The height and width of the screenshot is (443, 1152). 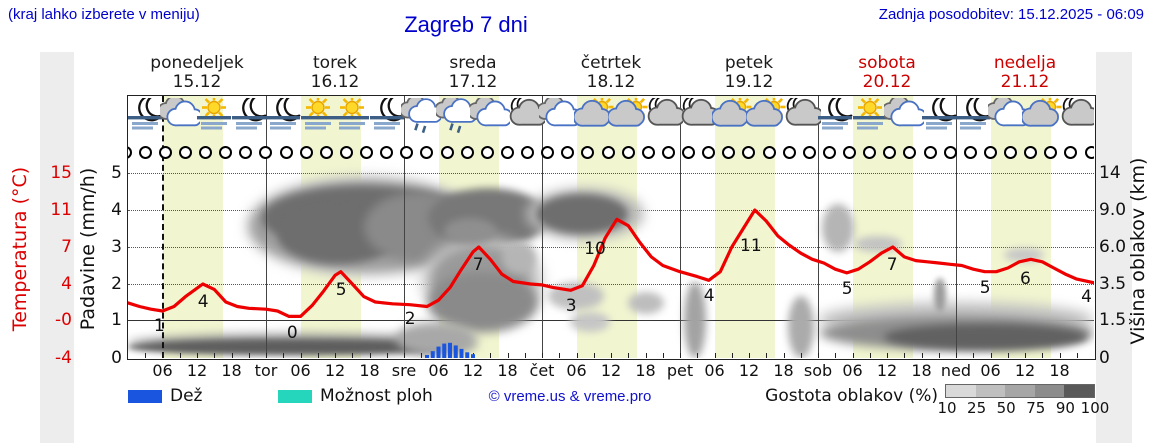 I want to click on cloud-tick: 9.0, so click(x=1113, y=210).